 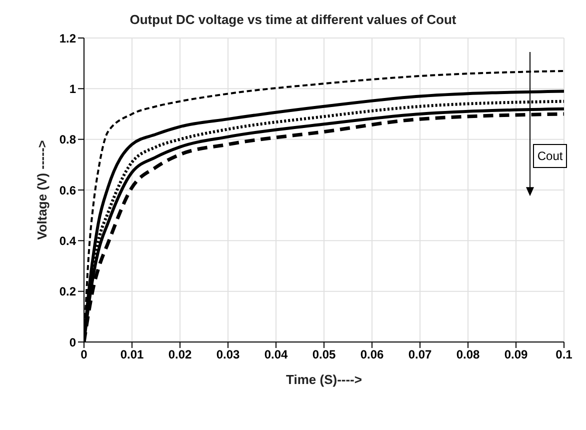 What do you see at coordinates (293, 19) in the screenshot?
I see `chart-title: Output DC voltage vs time at different values of Cout` at bounding box center [293, 19].